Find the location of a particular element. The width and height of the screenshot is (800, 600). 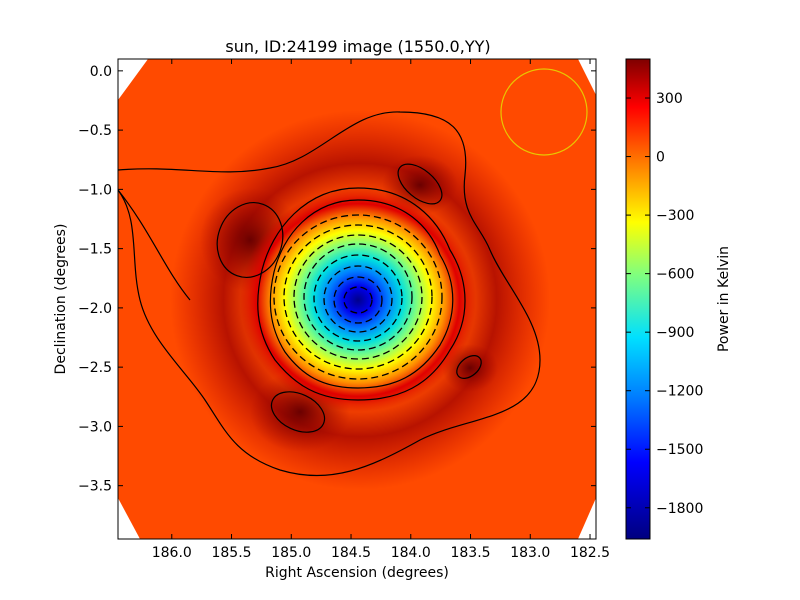

colorbar-tick-label: −300 is located at coordinates (675, 216).